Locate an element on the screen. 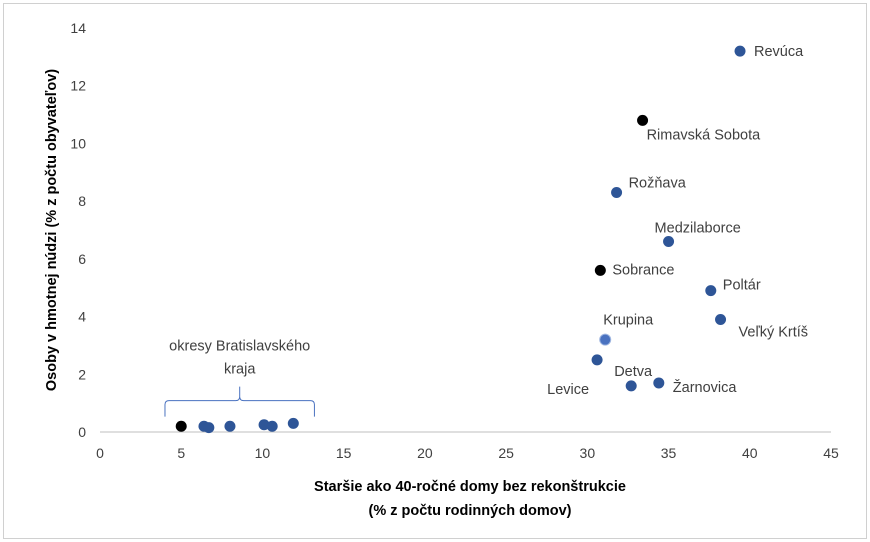  point-label: Revúca is located at coordinates (779, 52).